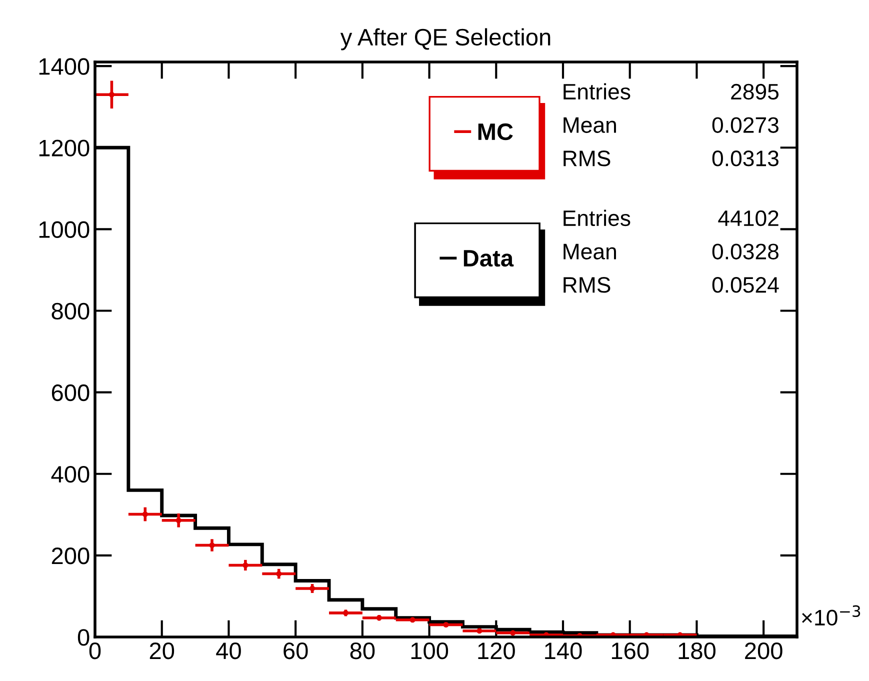 The width and height of the screenshot is (869, 681). I want to click on y-tick-label: 200, so click(71, 556).